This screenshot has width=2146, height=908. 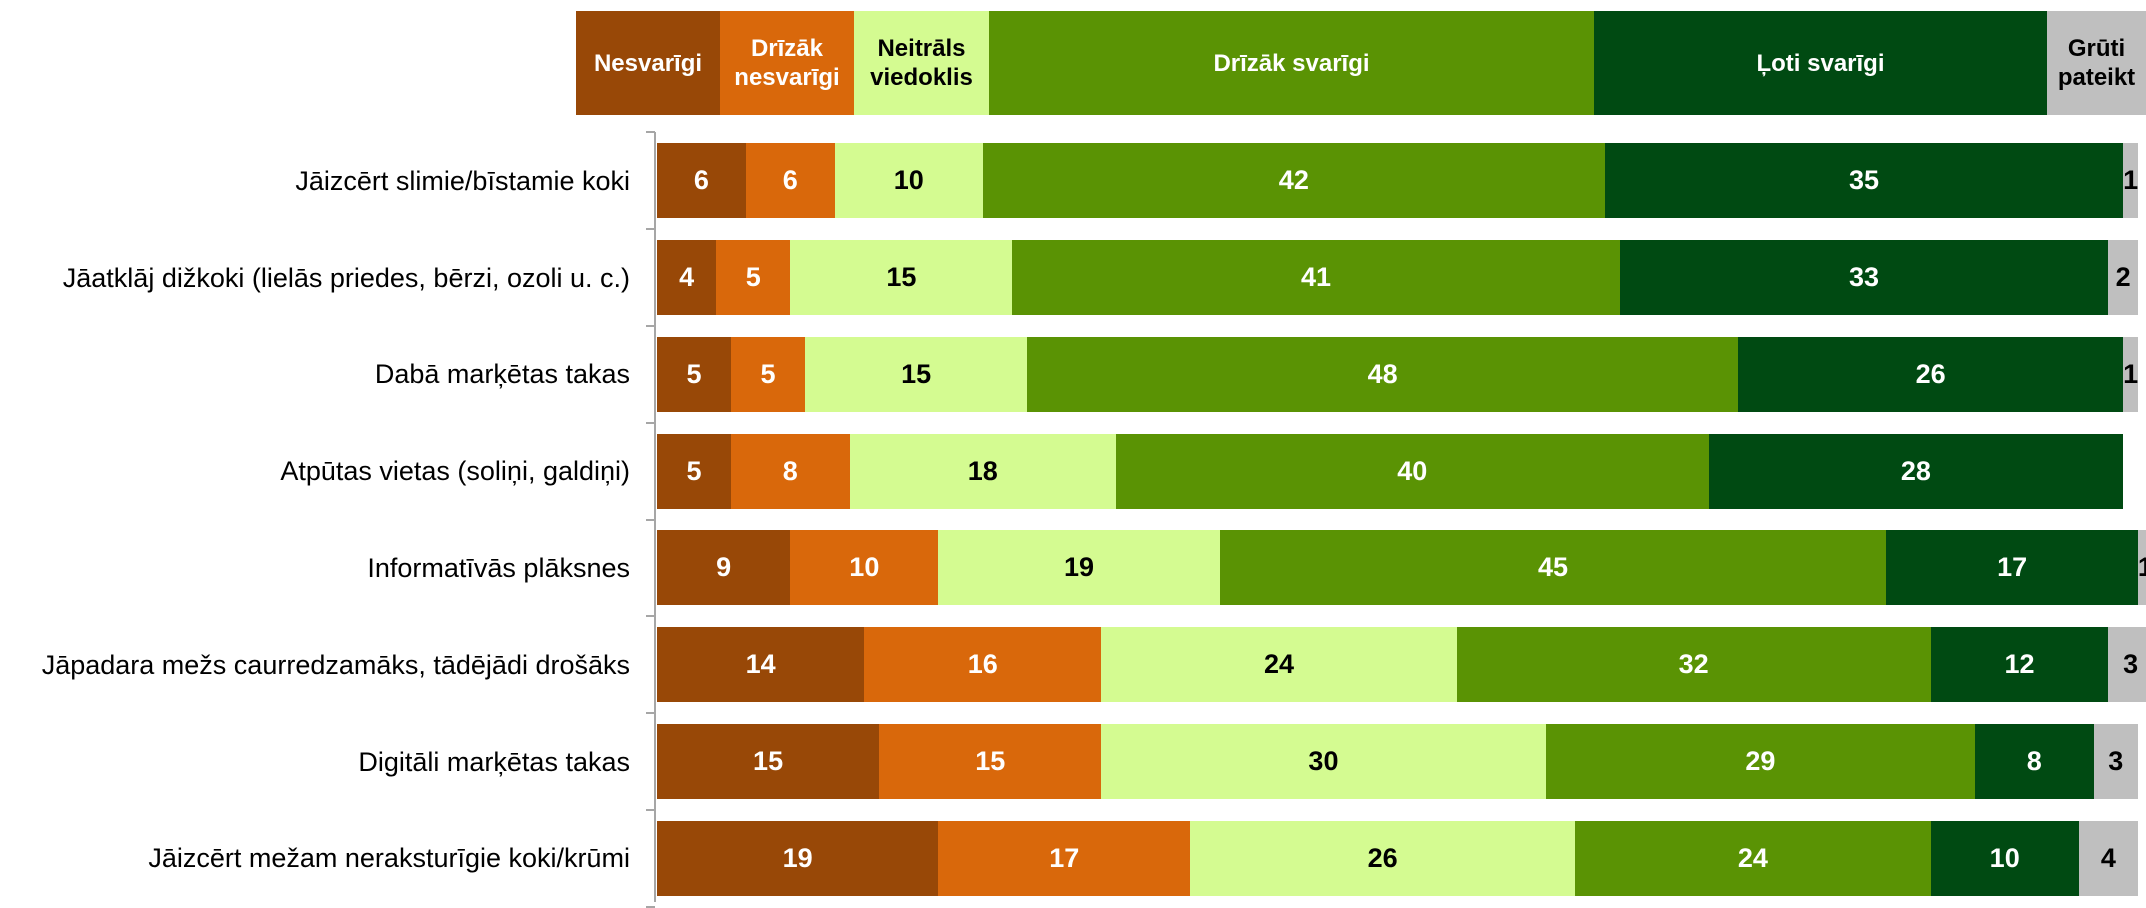 What do you see at coordinates (389, 858) in the screenshot?
I see `category-label: Jāizcērt mežam neraksturīgie koki/krūmi` at bounding box center [389, 858].